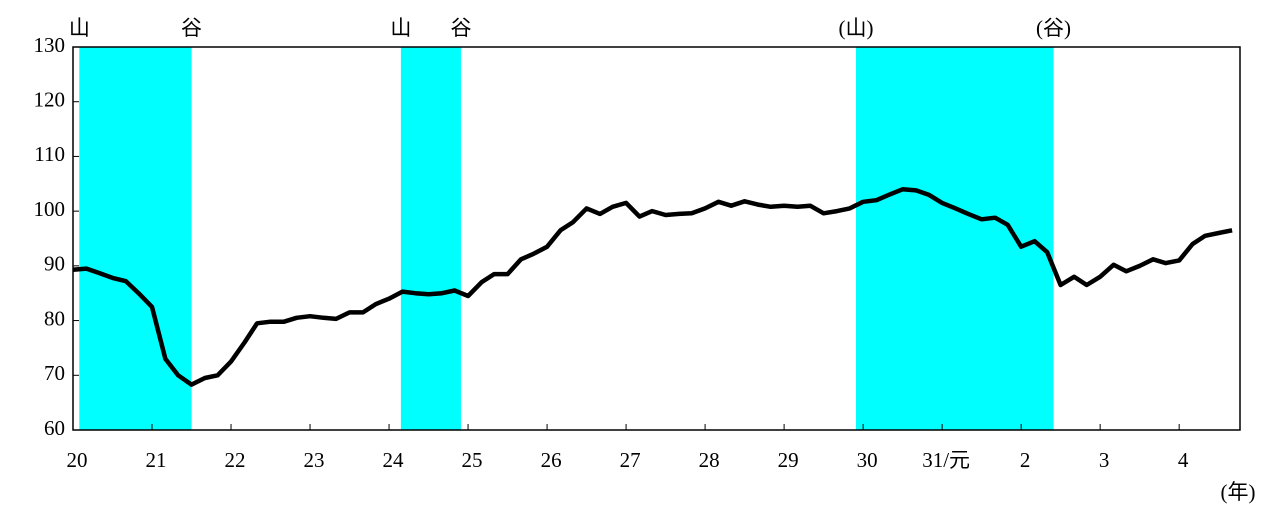  Describe the element at coordinates (867, 460) in the screenshot. I see `x-tick-label: 30` at that location.